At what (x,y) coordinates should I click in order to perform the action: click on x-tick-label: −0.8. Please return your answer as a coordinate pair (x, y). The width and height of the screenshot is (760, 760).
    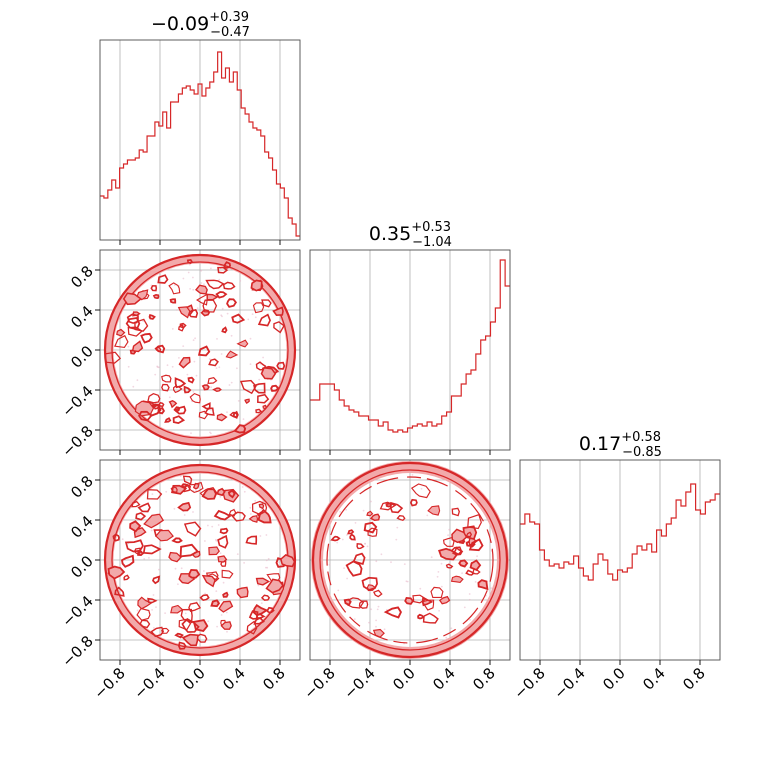
    Looking at the image, I should click on (319, 683).